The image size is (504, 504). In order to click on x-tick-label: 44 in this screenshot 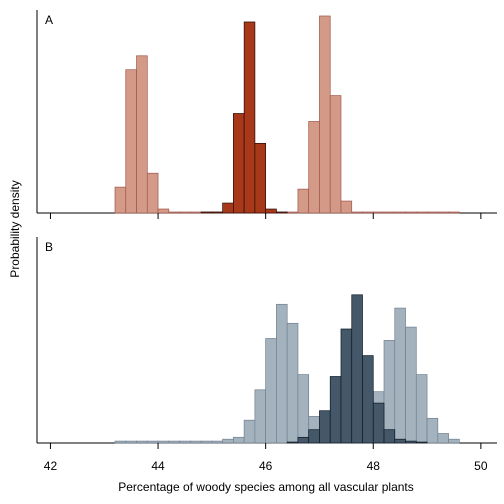, I will do `click(158, 466)`.